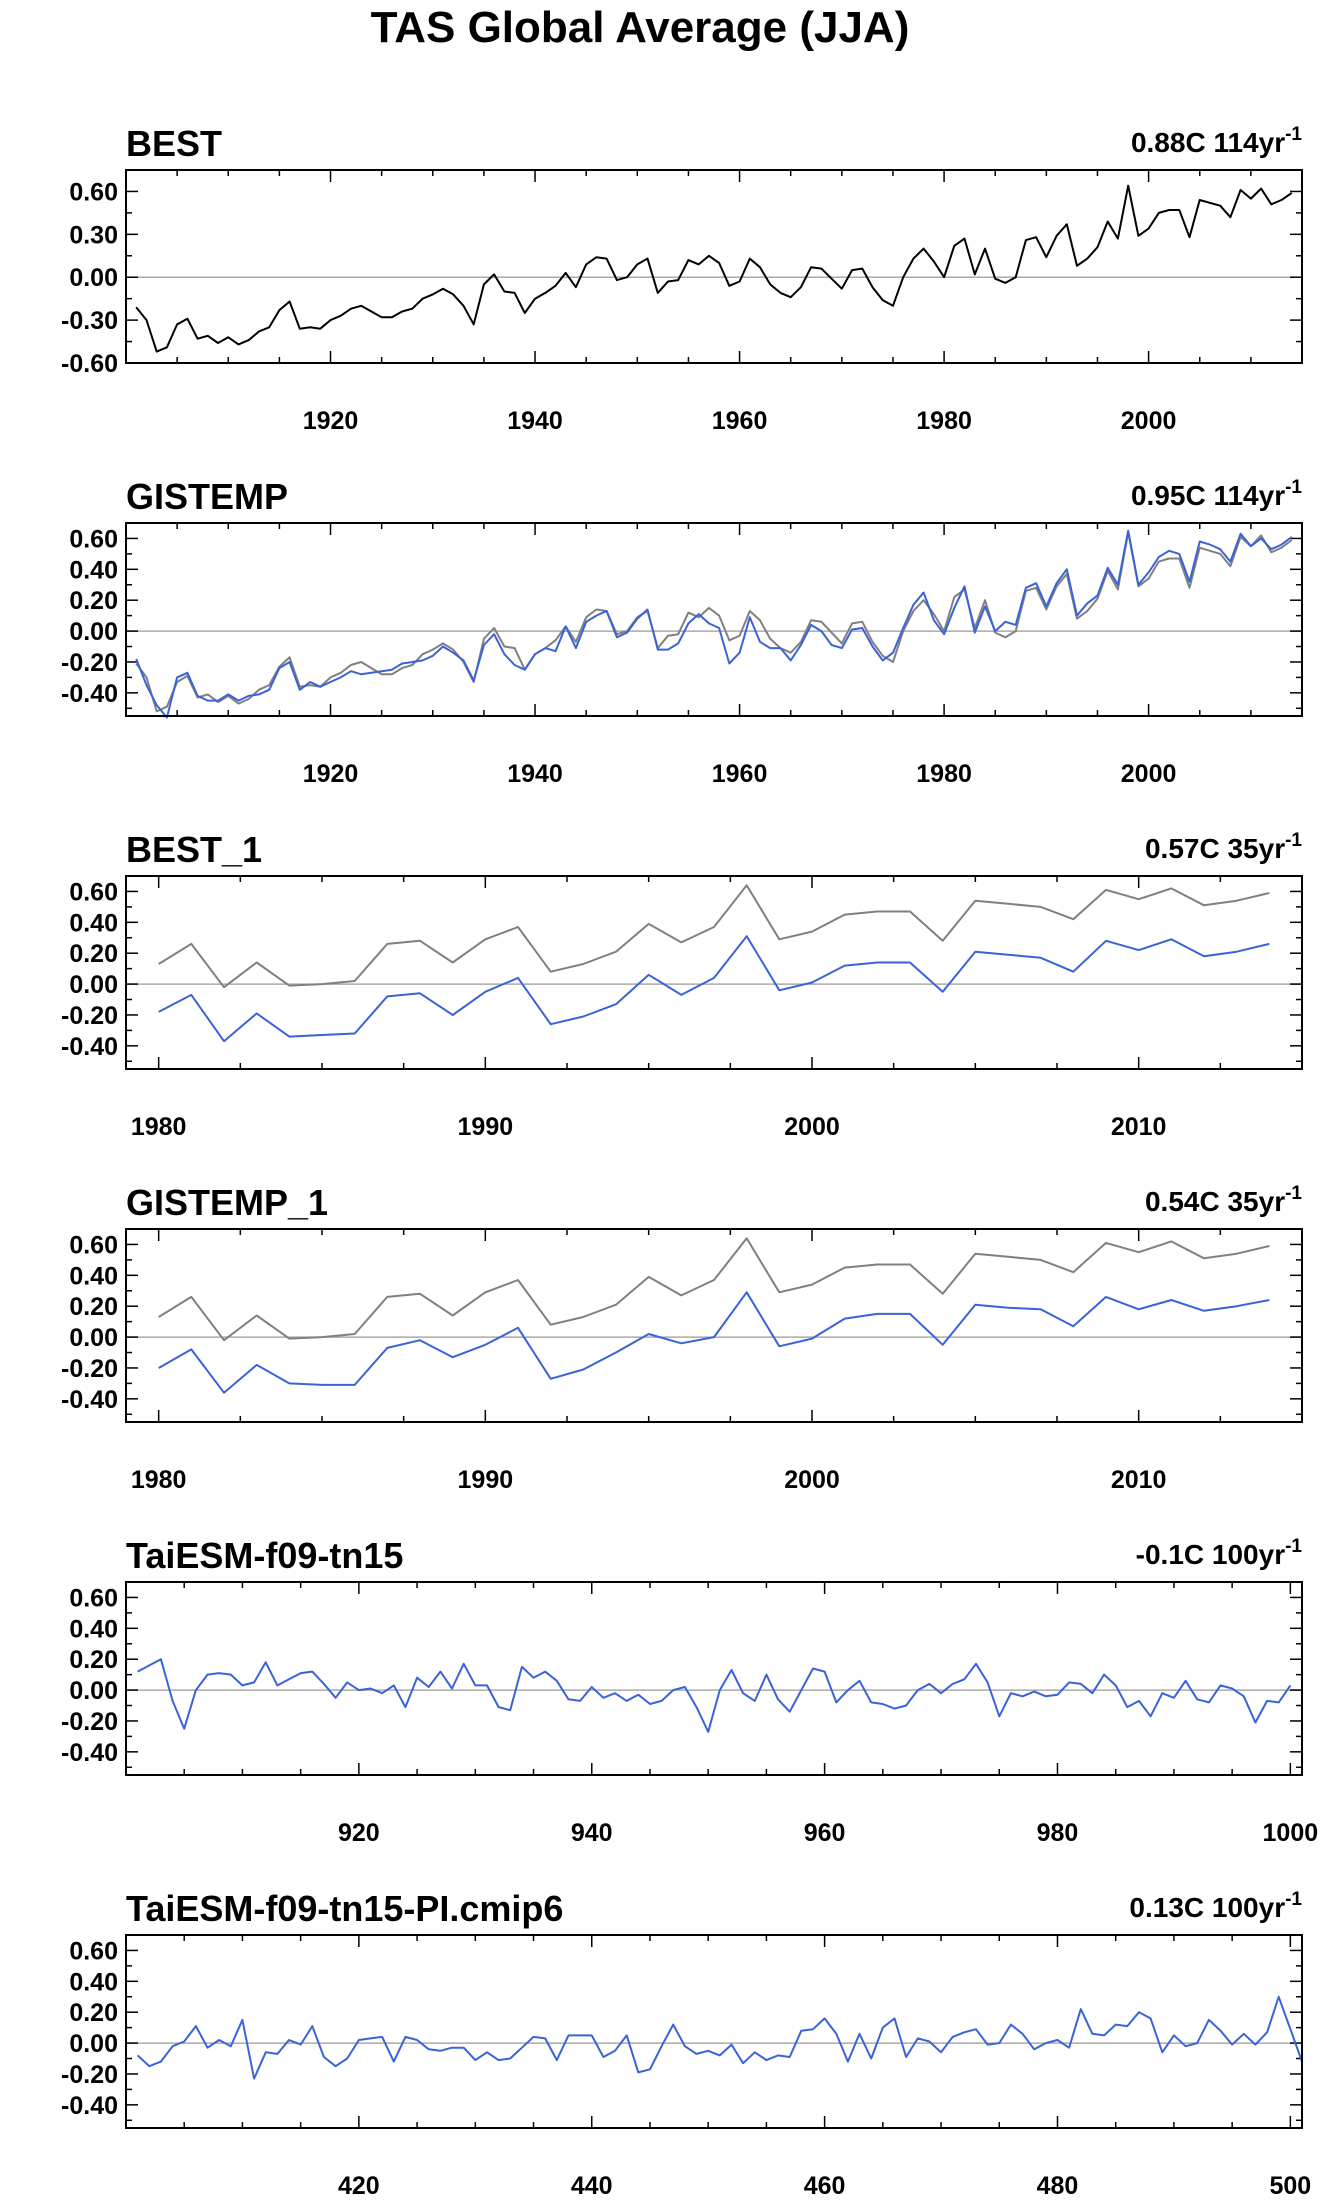 The height and width of the screenshot is (2212, 1333). What do you see at coordinates (1139, 1127) in the screenshot?
I see `x-tick-label: 2010` at bounding box center [1139, 1127].